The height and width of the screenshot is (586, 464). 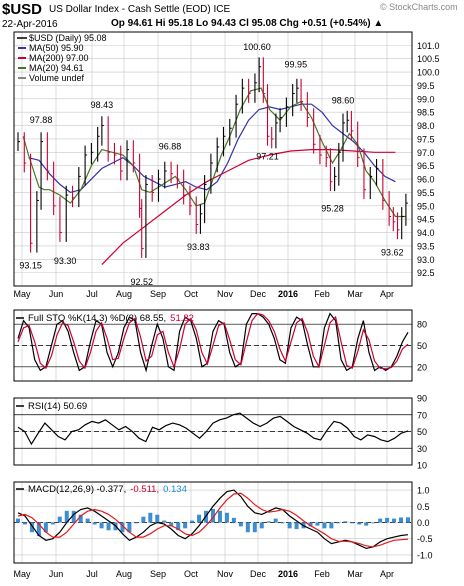 I want to click on y-tick-label: 50, so click(x=422, y=346).